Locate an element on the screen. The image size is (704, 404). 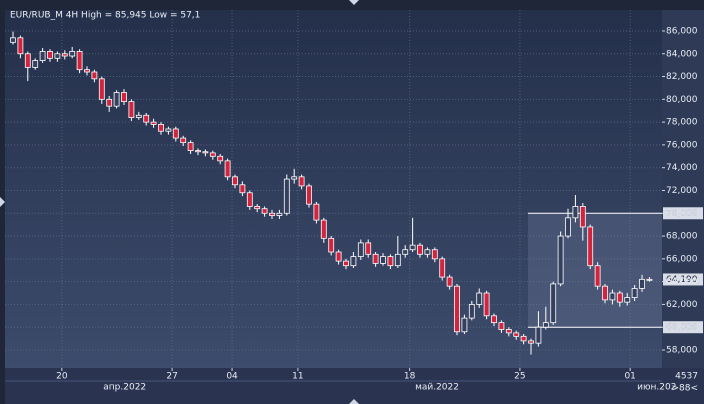
y-tick-label: 62,000 is located at coordinates (682, 305).